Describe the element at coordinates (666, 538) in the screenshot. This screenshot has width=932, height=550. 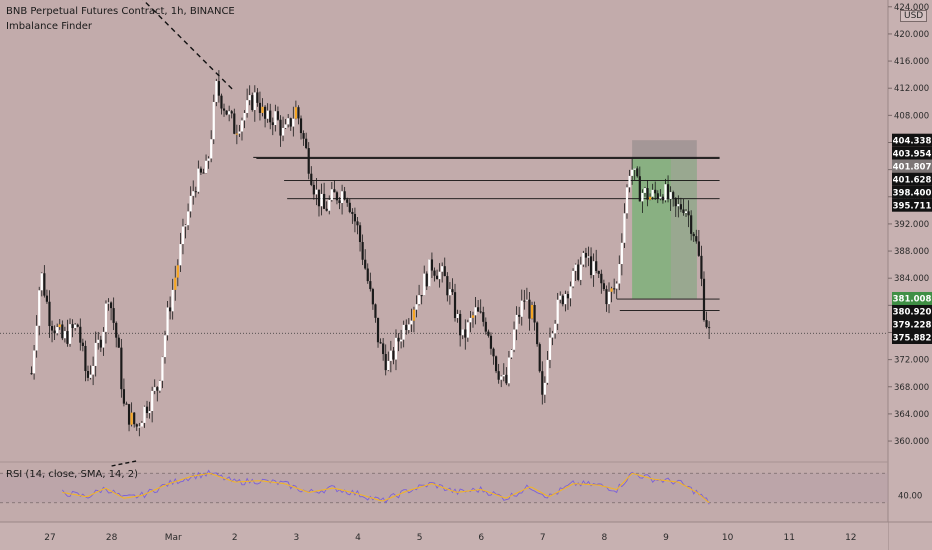
I see `x-tick-label-10: 9` at that location.